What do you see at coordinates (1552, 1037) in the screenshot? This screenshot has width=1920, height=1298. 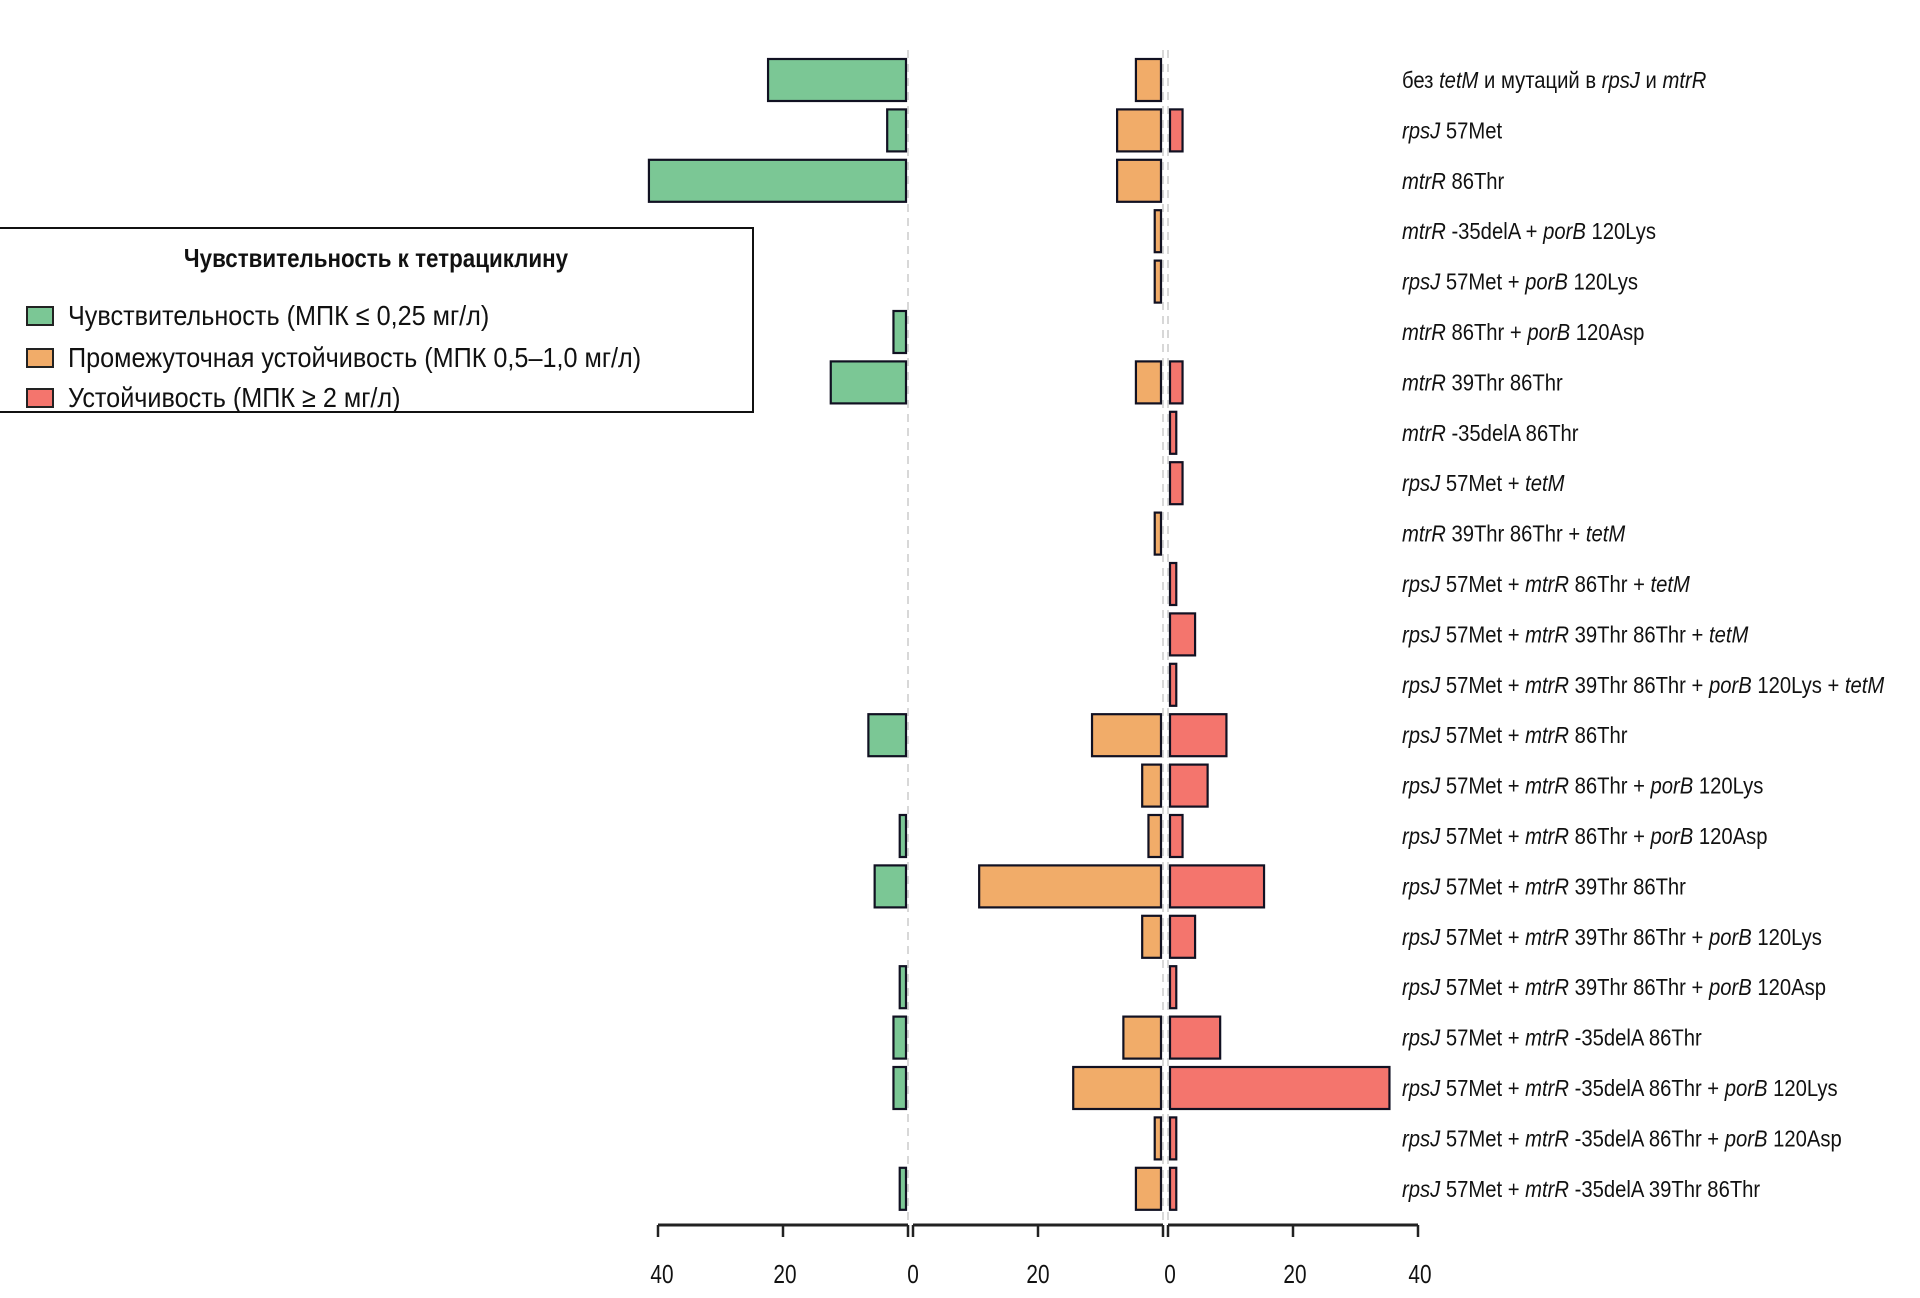 I see `category-label: rpsJ 57Met + mtrR -35delA 86Thr` at bounding box center [1552, 1037].